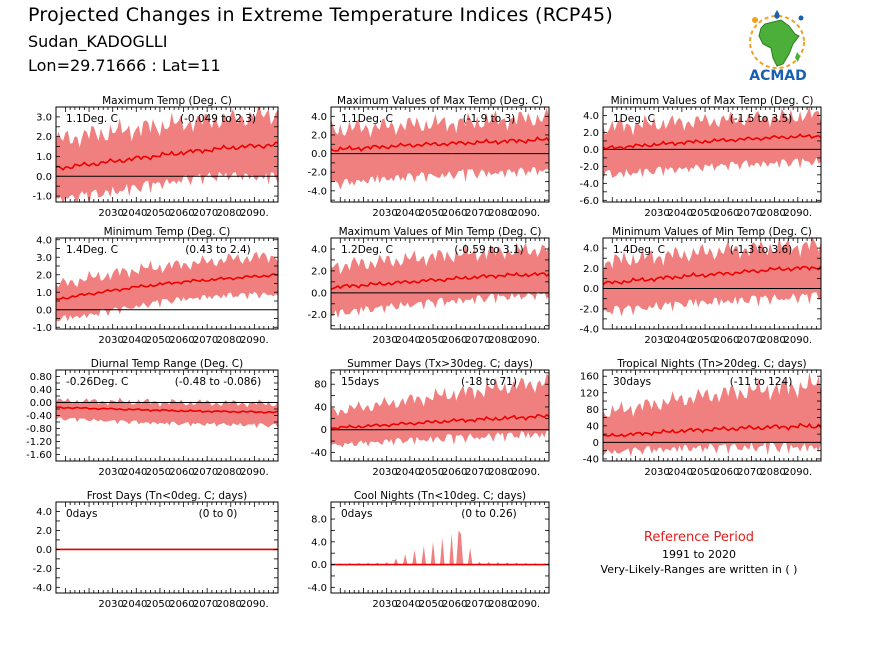 This screenshot has height=659, width=879. Describe the element at coordinates (39, 442) in the screenshot. I see `y-tick-label: -1.20` at that location.